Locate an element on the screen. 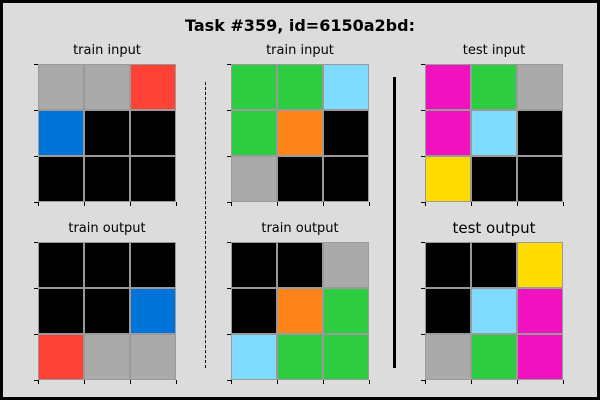 This screenshot has width=600, height=400. grid-test-output is located at coordinates (494, 311).